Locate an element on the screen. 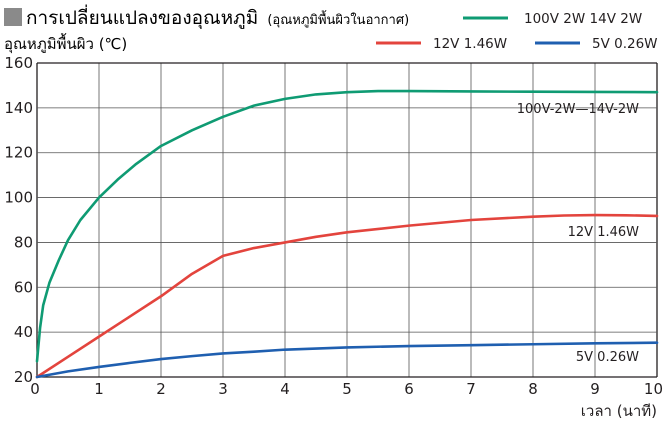 The image size is (663, 421). x-tick-labels: 0 1 2 3 4 5 6 7 8 9 10 is located at coordinates (346, 389).